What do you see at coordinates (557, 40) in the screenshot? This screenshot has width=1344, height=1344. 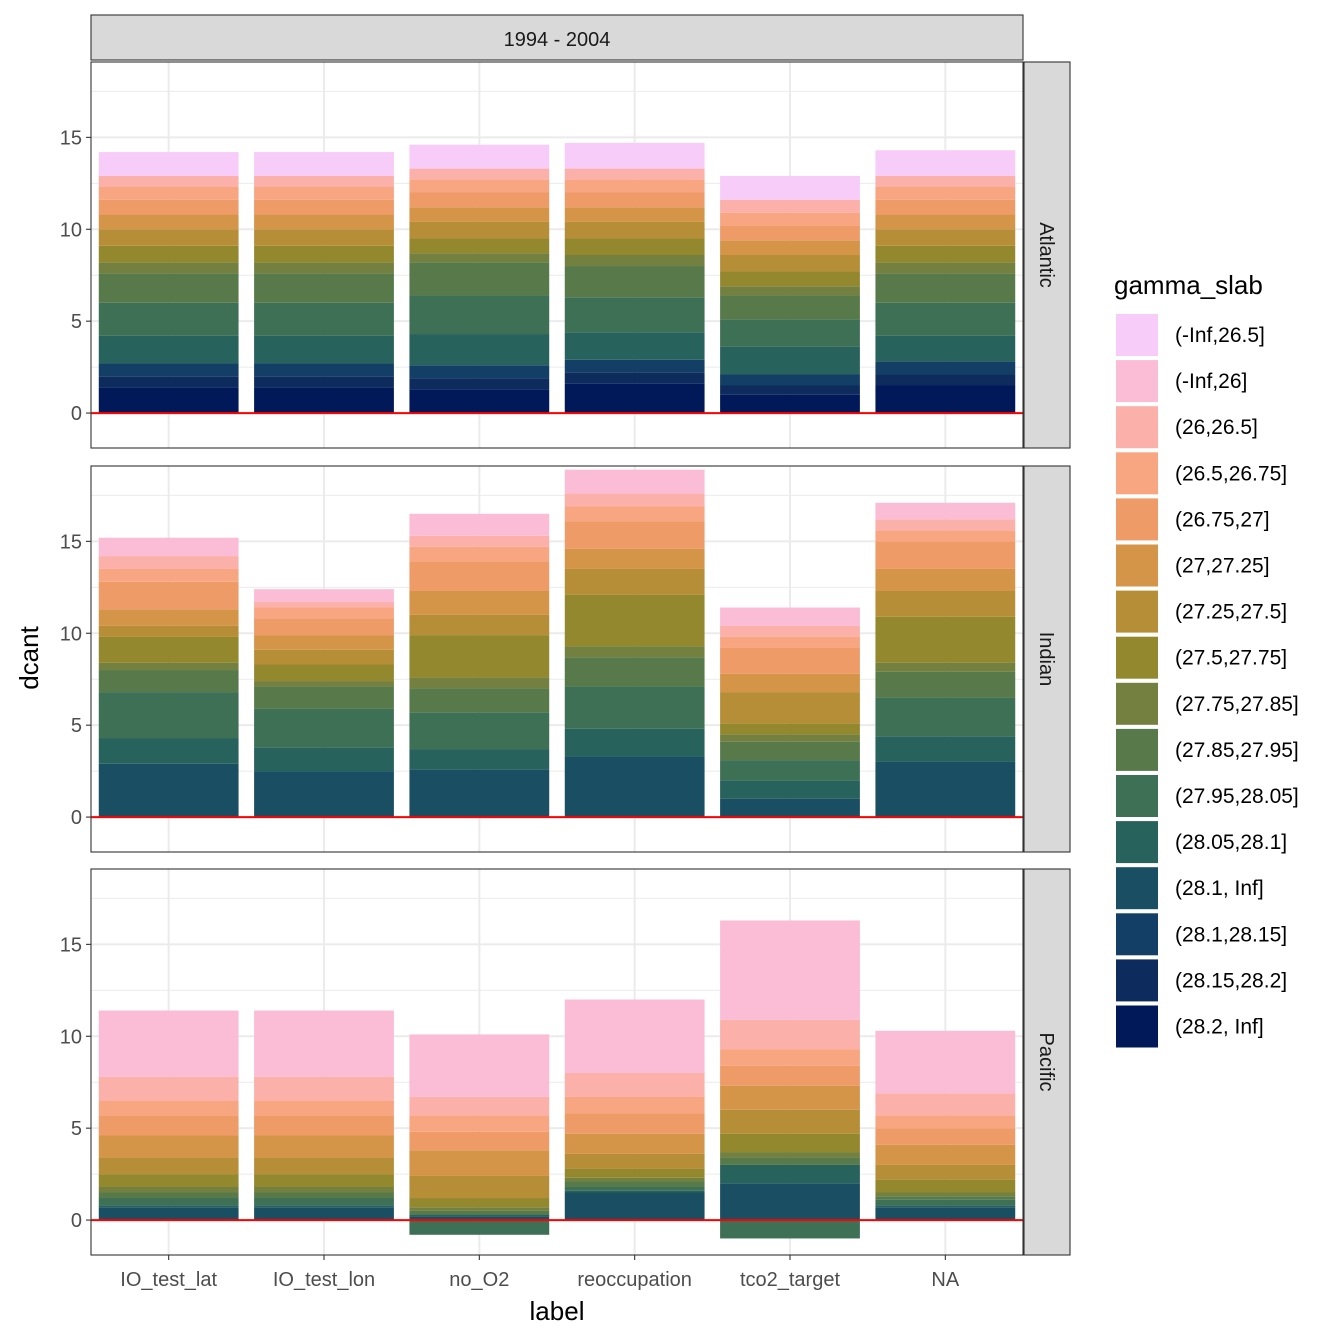 I see `facet-column-title: 1994 - 2004` at bounding box center [557, 40].